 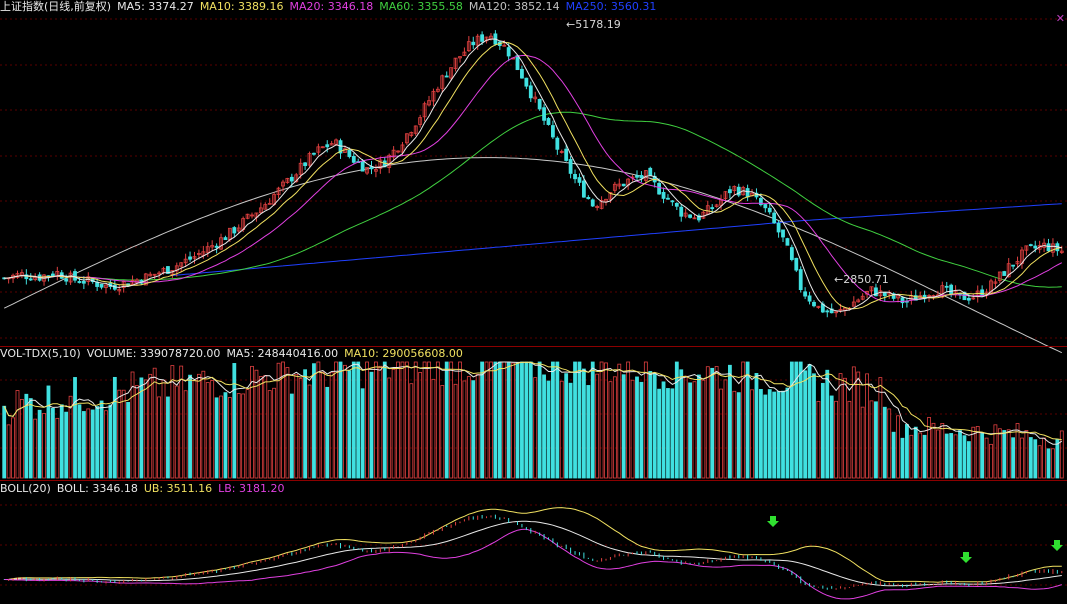 I want to click on boll-upper-line, so click(x=533, y=545).